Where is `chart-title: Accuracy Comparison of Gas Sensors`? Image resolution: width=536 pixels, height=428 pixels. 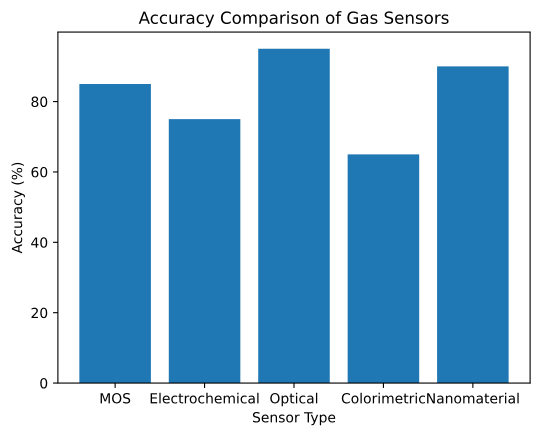 chart-title: Accuracy Comparison of Gas Sensors is located at coordinates (293, 19).